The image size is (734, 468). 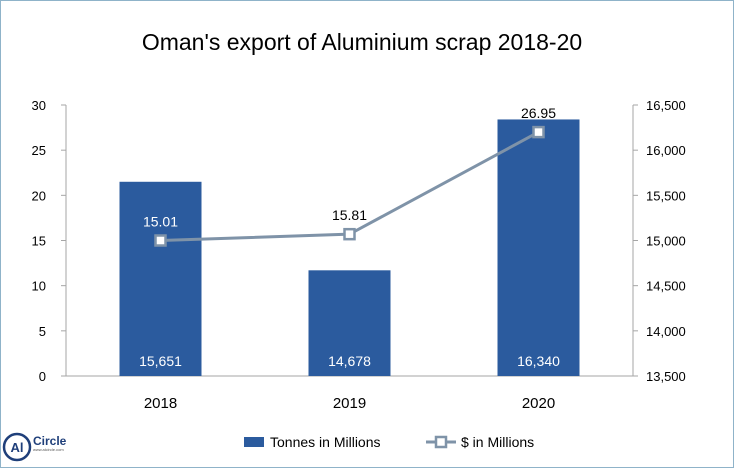 I want to click on chart-title: Oman's export of Aluminium scrap 2018-20, so click(x=362, y=42).